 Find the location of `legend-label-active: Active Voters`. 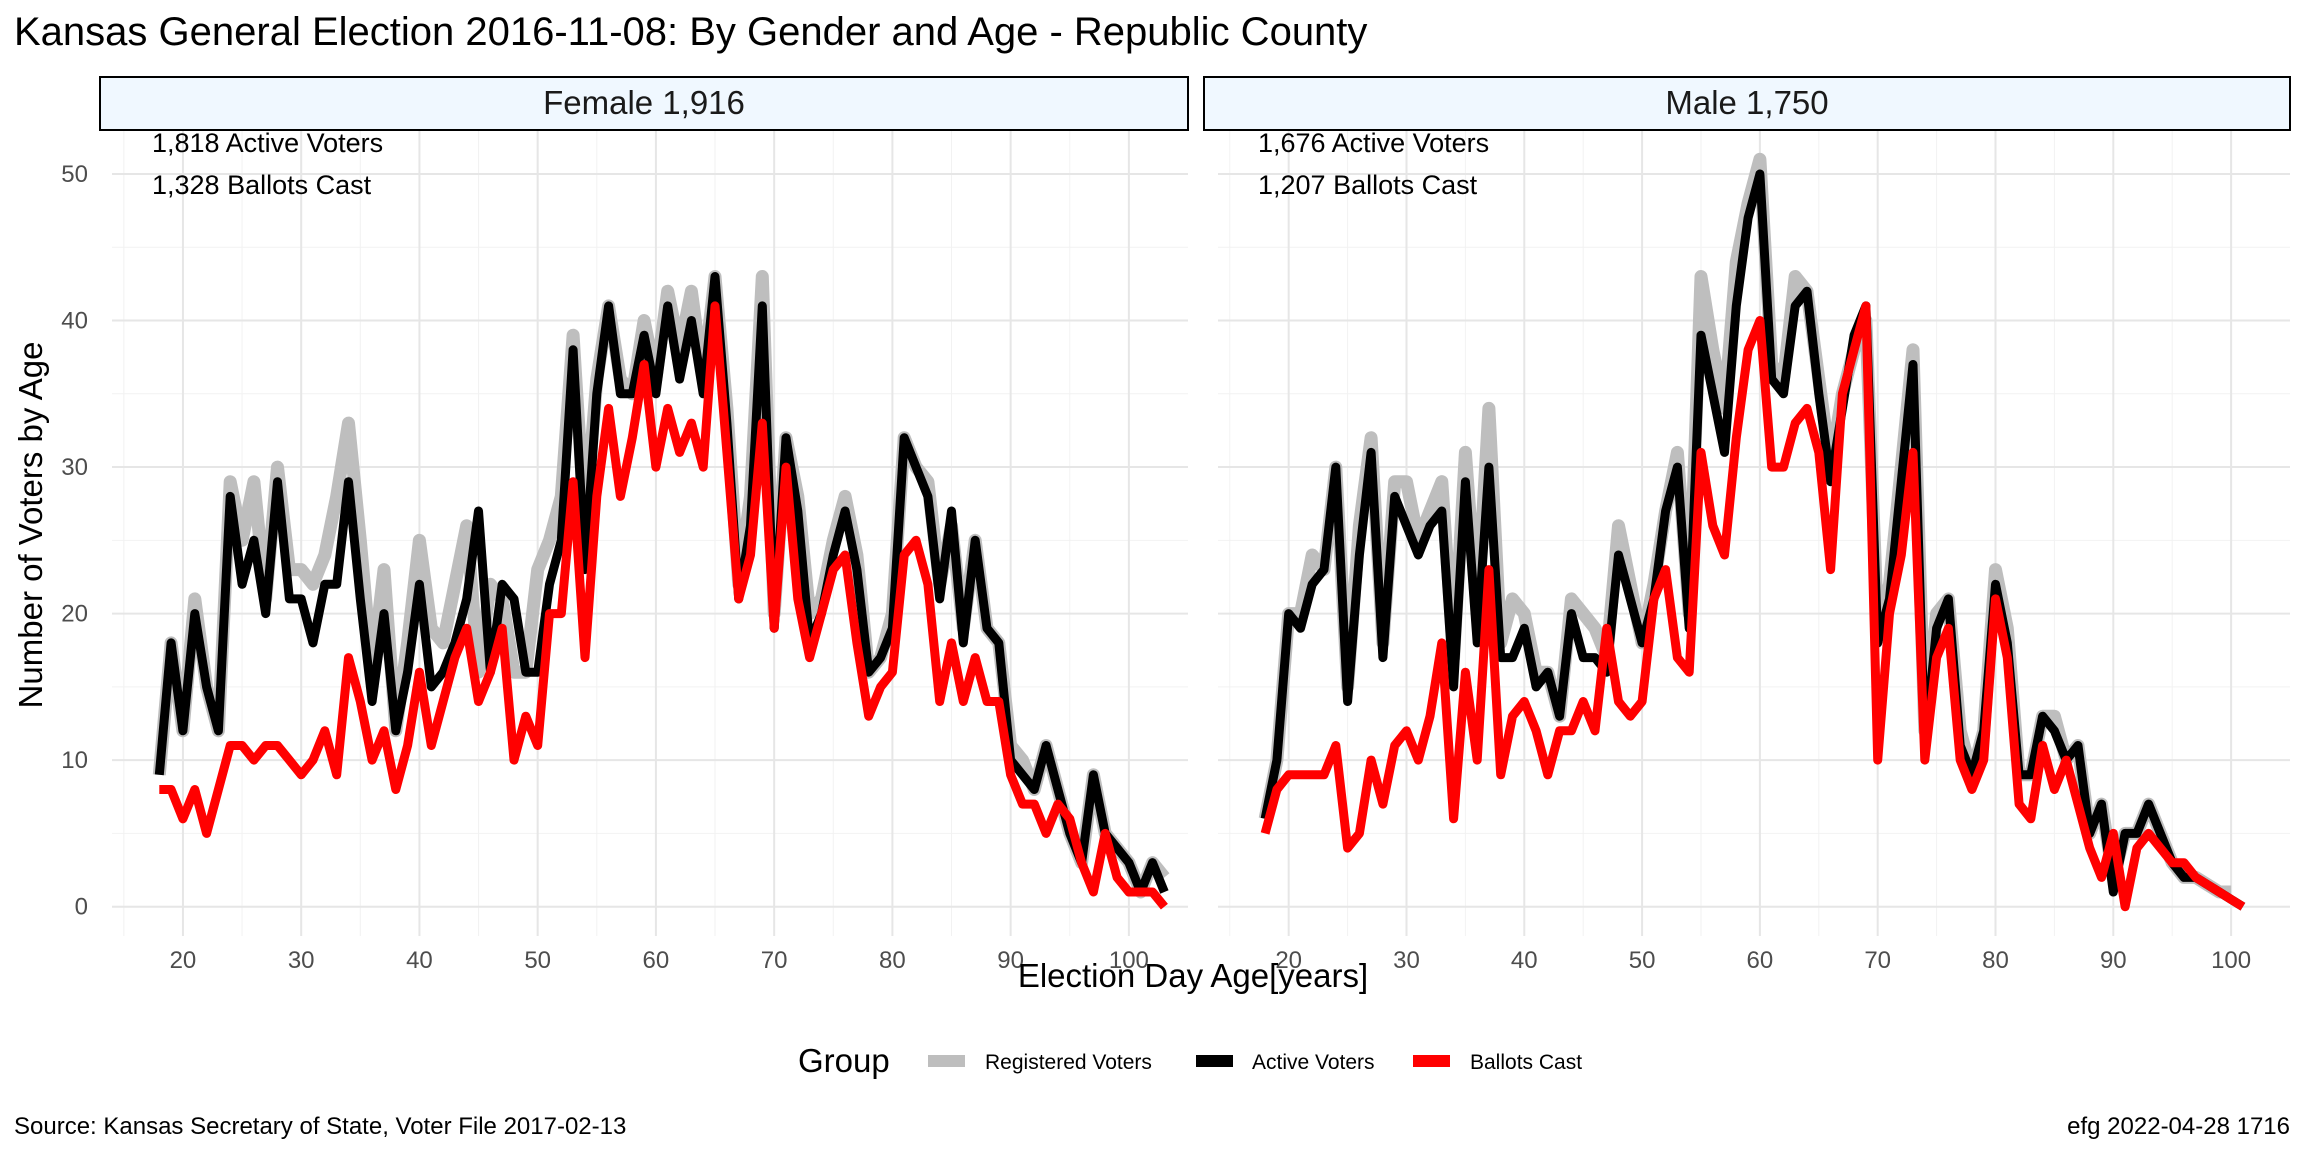

legend-label-active: Active Voters is located at coordinates (1313, 1062).